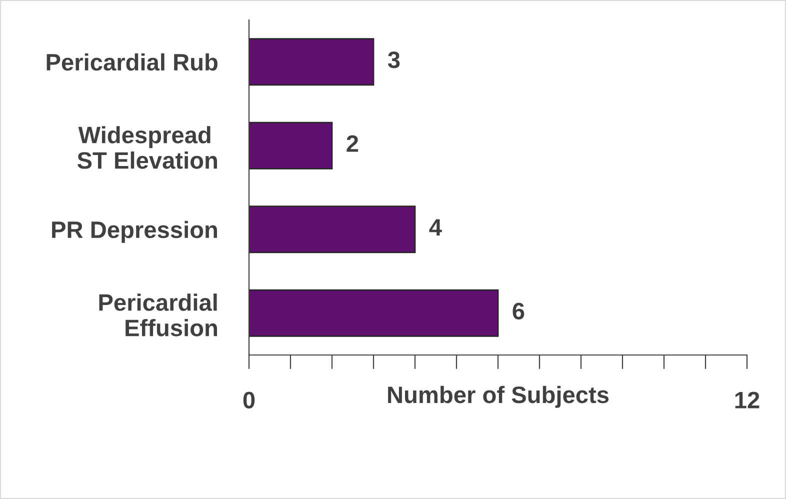 The image size is (786, 499). Describe the element at coordinates (394, 59) in the screenshot. I see `data-label: 3` at that location.